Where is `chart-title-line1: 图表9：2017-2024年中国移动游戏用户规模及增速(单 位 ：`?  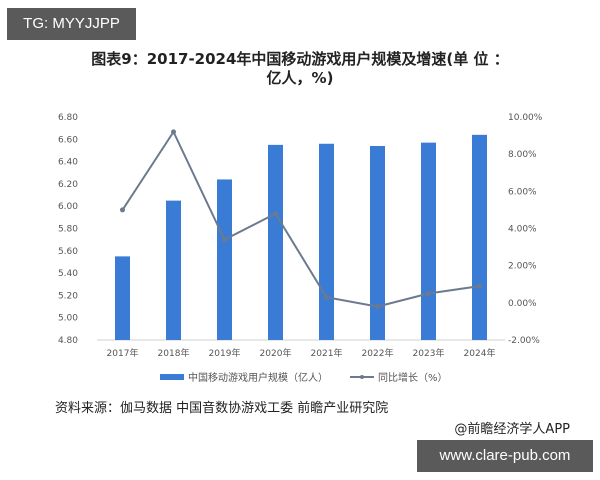 chart-title-line1: 图表9：2017-2024年中国移动游戏用户规模及增速(单 位 ： is located at coordinates (300, 59).